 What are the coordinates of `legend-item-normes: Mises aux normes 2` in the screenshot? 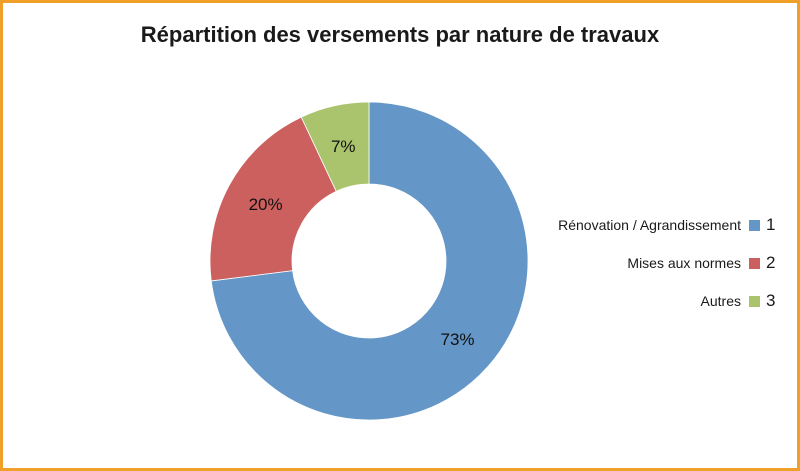 It's located at (625, 263).